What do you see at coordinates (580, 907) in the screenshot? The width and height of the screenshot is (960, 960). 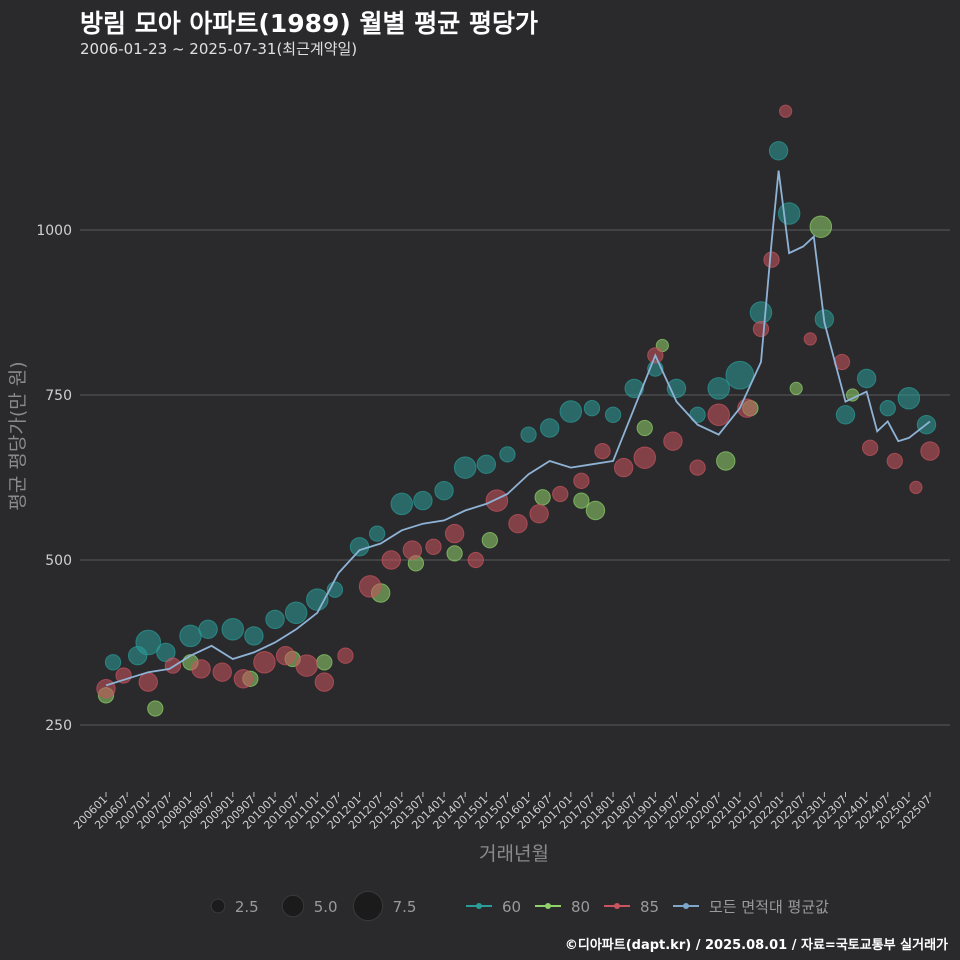 I see `legend-series-label: 80` at bounding box center [580, 907].